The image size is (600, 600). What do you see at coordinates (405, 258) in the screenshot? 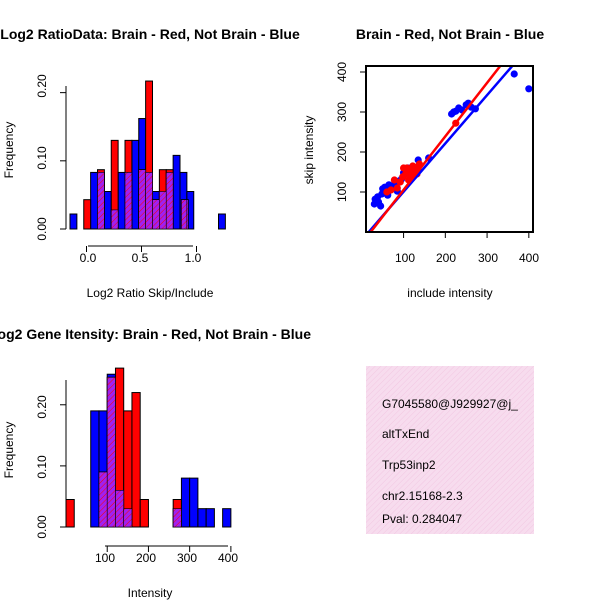
I see `scatter-tick-x-0: 100` at bounding box center [405, 258].